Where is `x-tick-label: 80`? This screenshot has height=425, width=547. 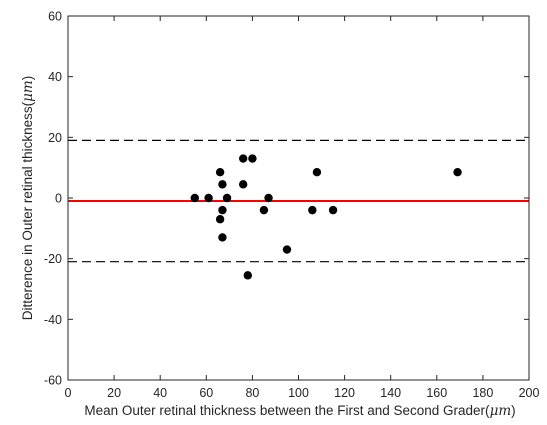
x-tick-label: 80 is located at coordinates (252, 393).